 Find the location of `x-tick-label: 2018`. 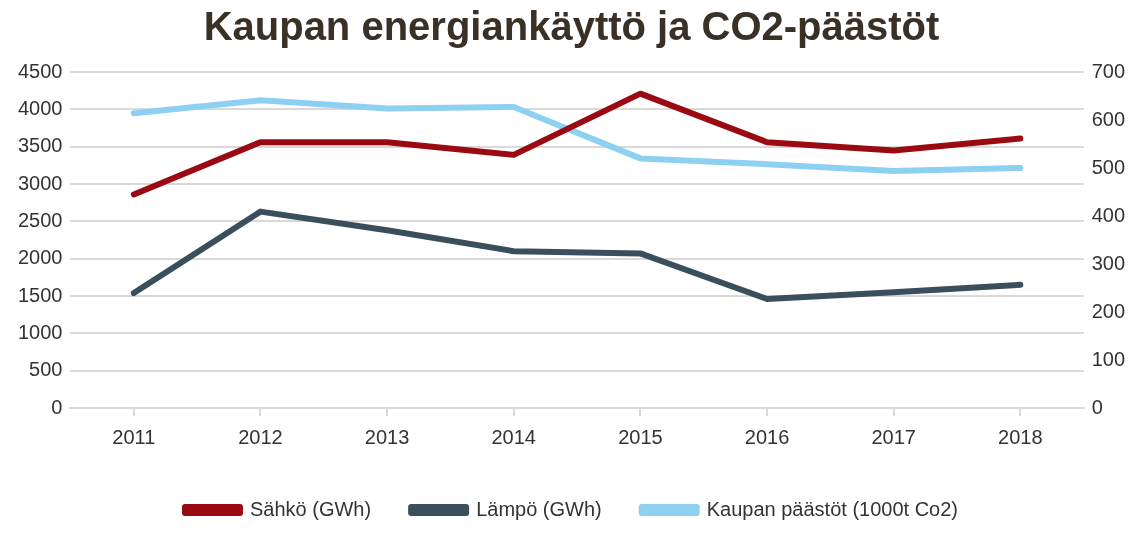

x-tick-label: 2018 is located at coordinates (1020, 436).